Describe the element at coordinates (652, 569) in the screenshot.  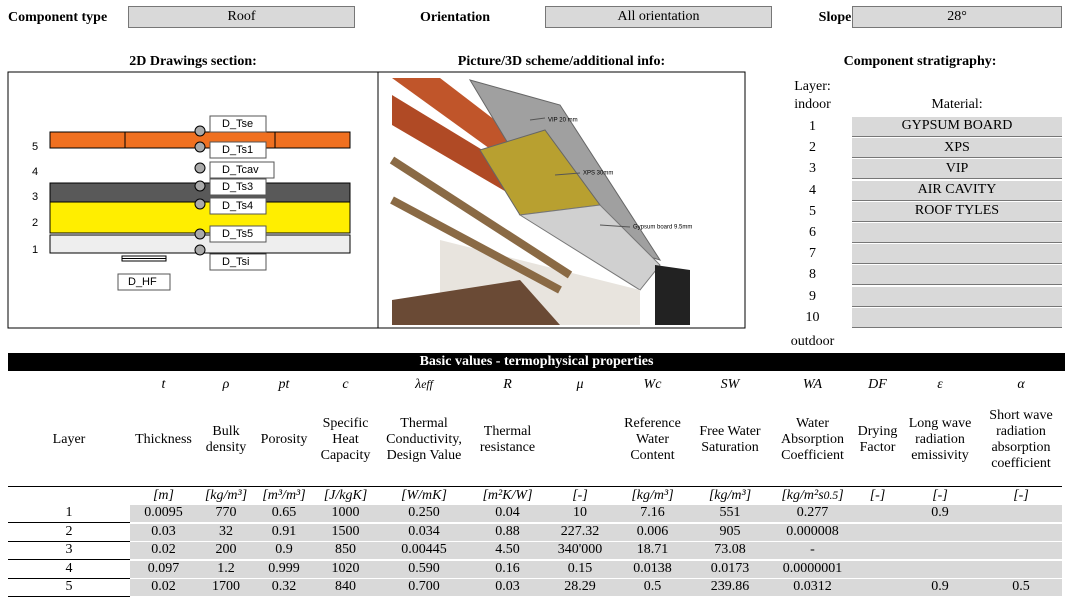
I see `cell: 0.0138` at that location.